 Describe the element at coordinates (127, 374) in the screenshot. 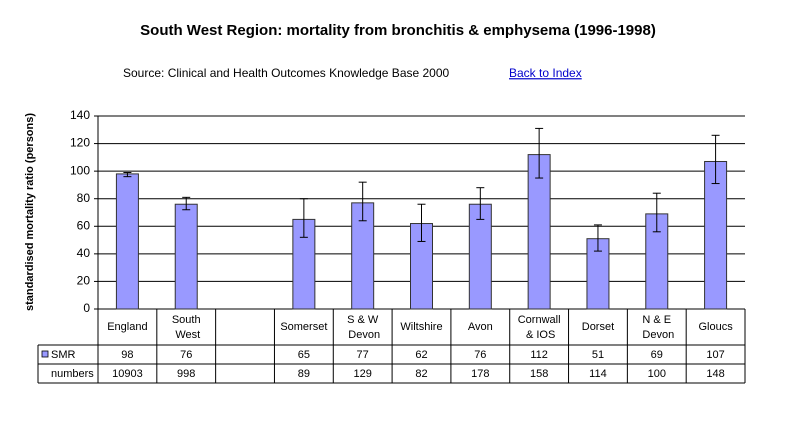

I see `table-value: 10903` at that location.